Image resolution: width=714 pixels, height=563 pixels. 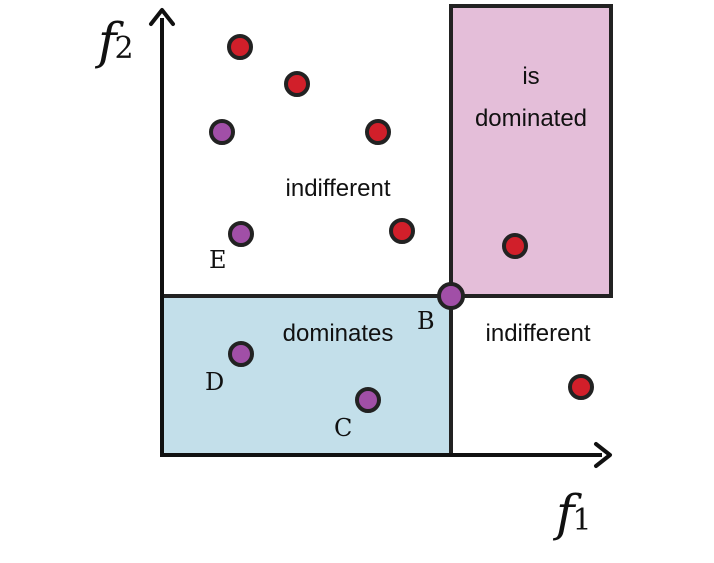 I want to click on dominated-label-line1: is, so click(x=530, y=76).